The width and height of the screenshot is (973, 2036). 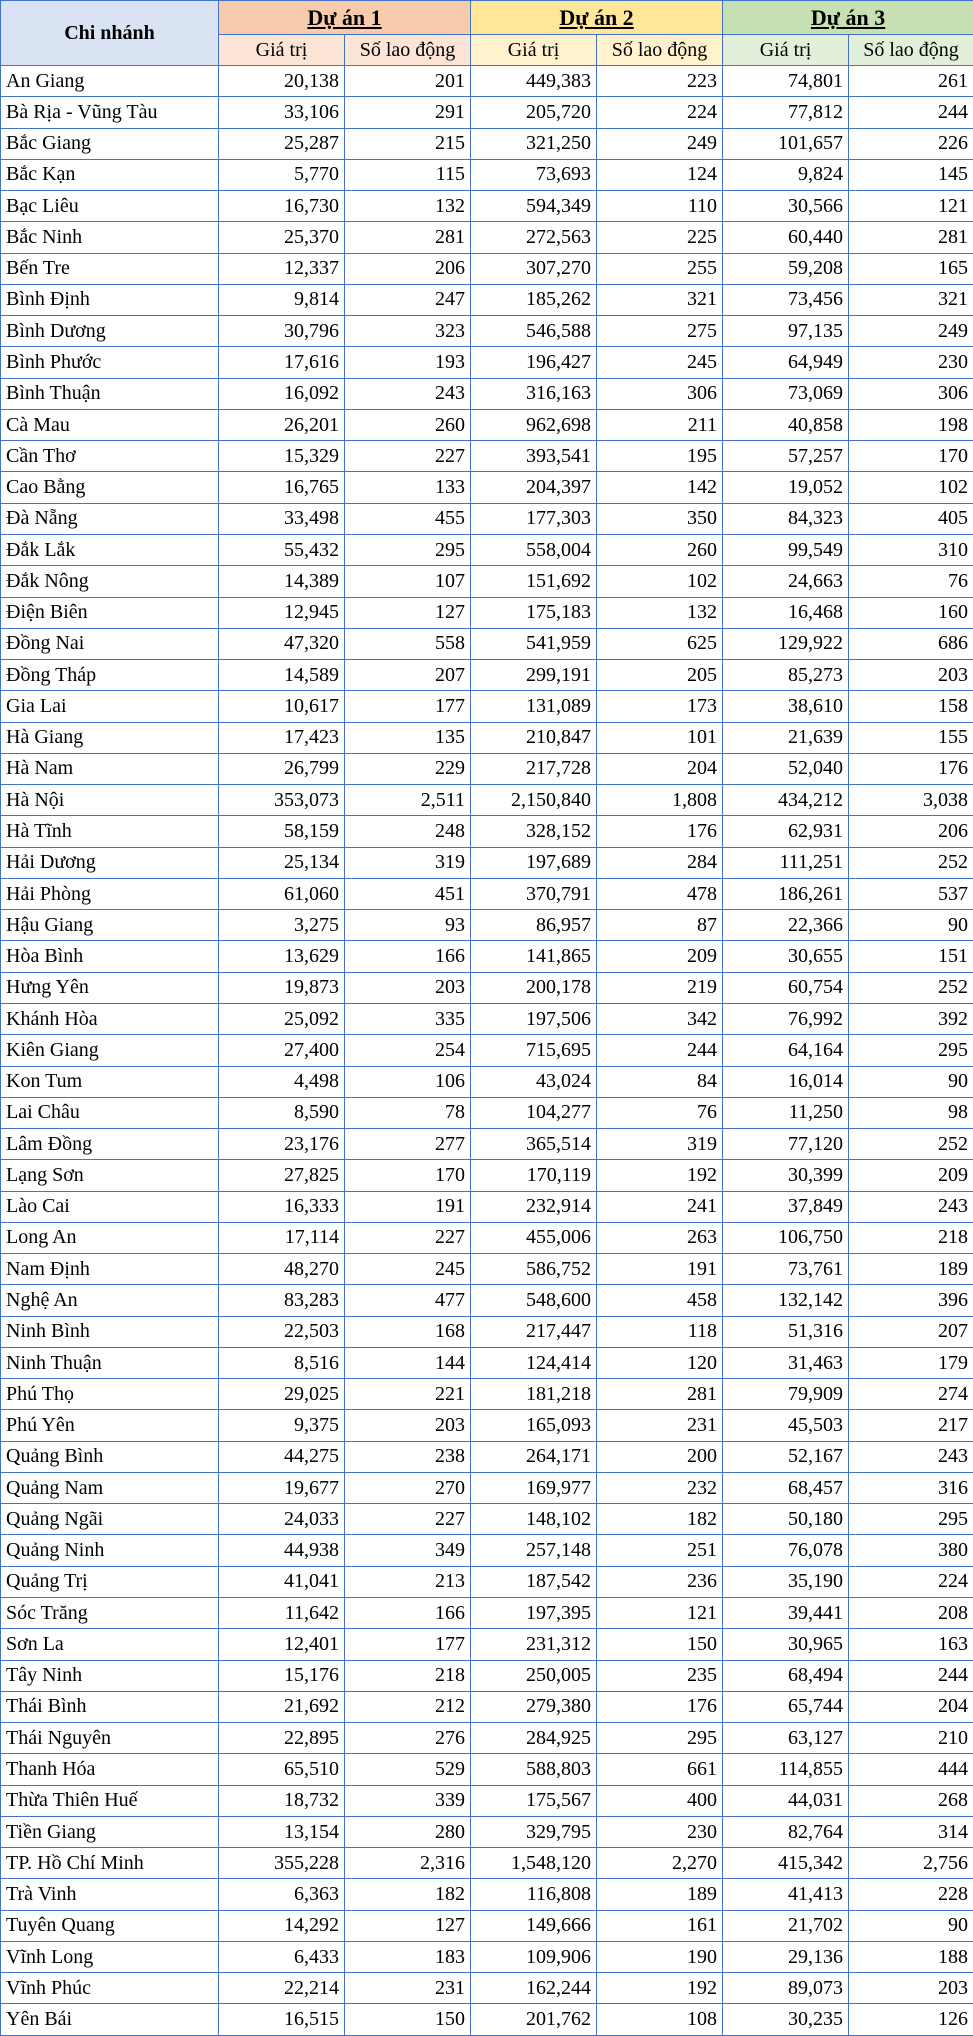 What do you see at coordinates (486, 1081) in the screenshot?
I see `table-row: Kon Tum 4,498 106 43,024 84 16,014 90` at bounding box center [486, 1081].